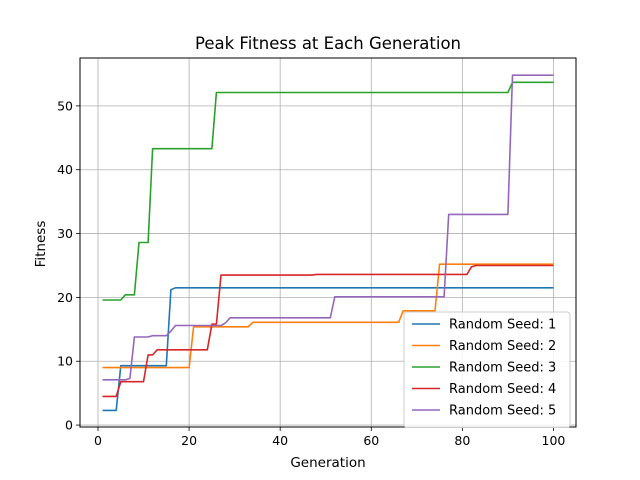 The width and height of the screenshot is (640, 480). What do you see at coordinates (327, 463) in the screenshot?
I see `x-axis-title: Generation` at bounding box center [327, 463].